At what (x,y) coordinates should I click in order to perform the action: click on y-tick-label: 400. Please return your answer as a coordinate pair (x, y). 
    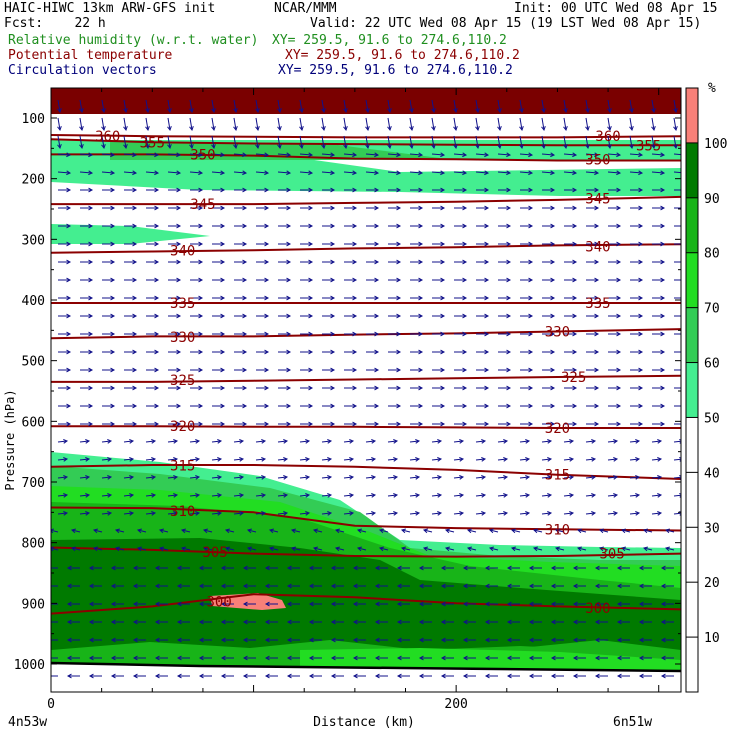
    Looking at the image, I should click on (33, 301).